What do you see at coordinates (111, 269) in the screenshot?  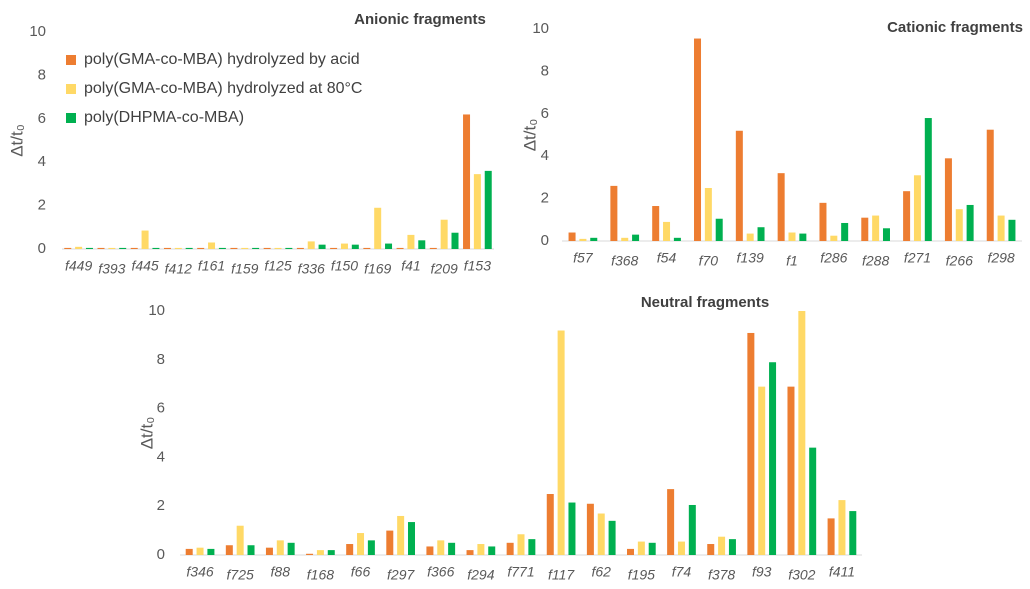 I see `x-tick-label: f393` at bounding box center [111, 269].